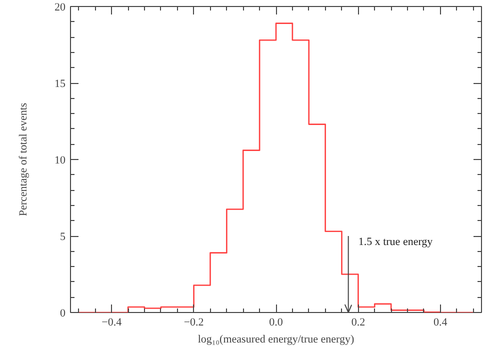  Describe the element at coordinates (276, 340) in the screenshot. I see `x-axis-title: log₁₀(measured energy/true energy)` at that location.